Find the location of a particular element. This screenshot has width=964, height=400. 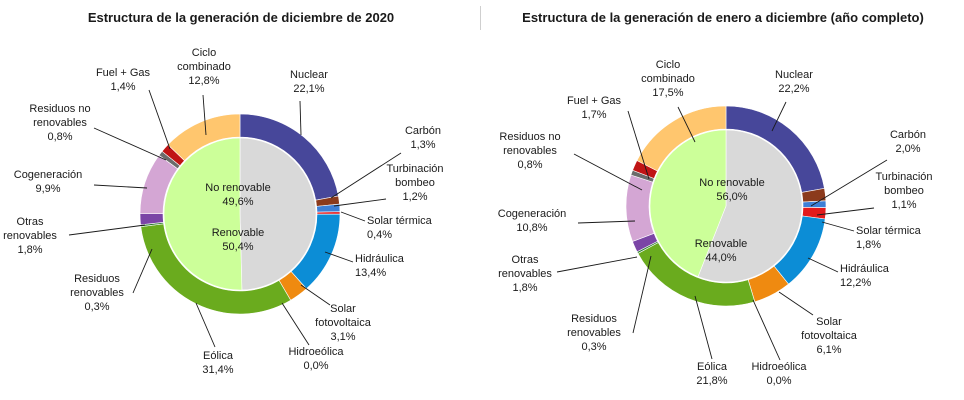

outer-label-solar-termica: Solar térmica 0,4% is located at coordinates (400, 228).